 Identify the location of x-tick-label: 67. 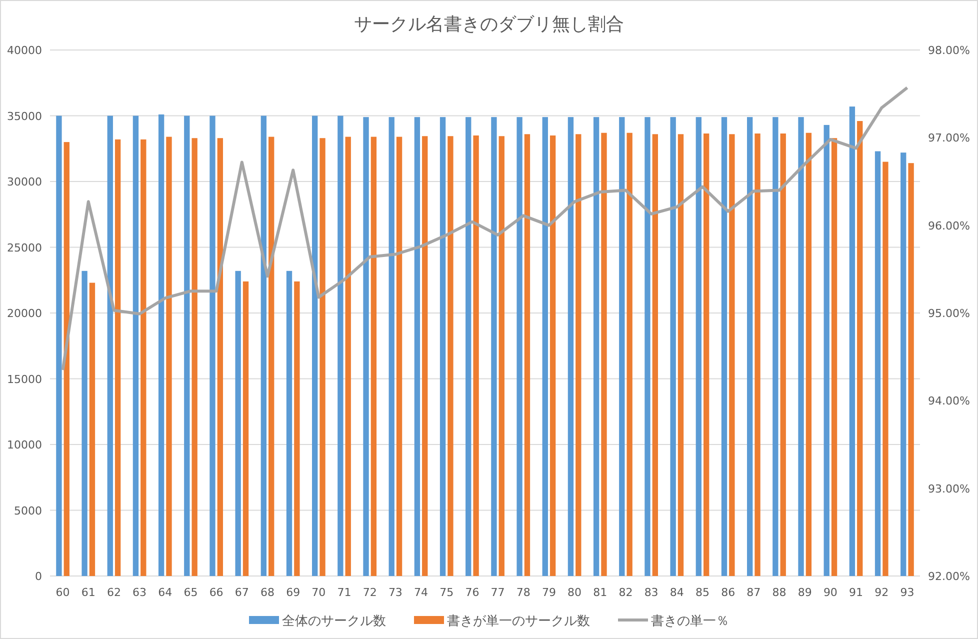
(241, 592).